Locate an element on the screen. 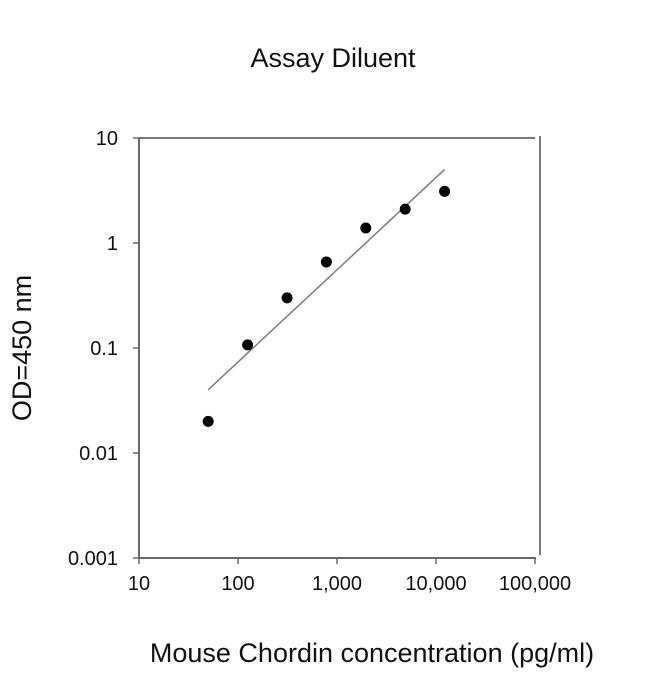  fit-line is located at coordinates (326, 280).